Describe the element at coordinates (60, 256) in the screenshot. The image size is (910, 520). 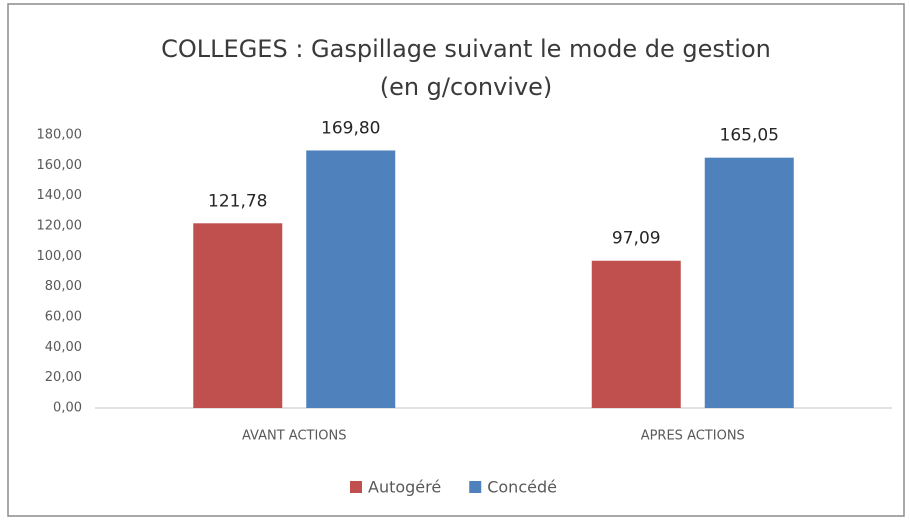
I see `y-tick-label: 100,00` at that location.